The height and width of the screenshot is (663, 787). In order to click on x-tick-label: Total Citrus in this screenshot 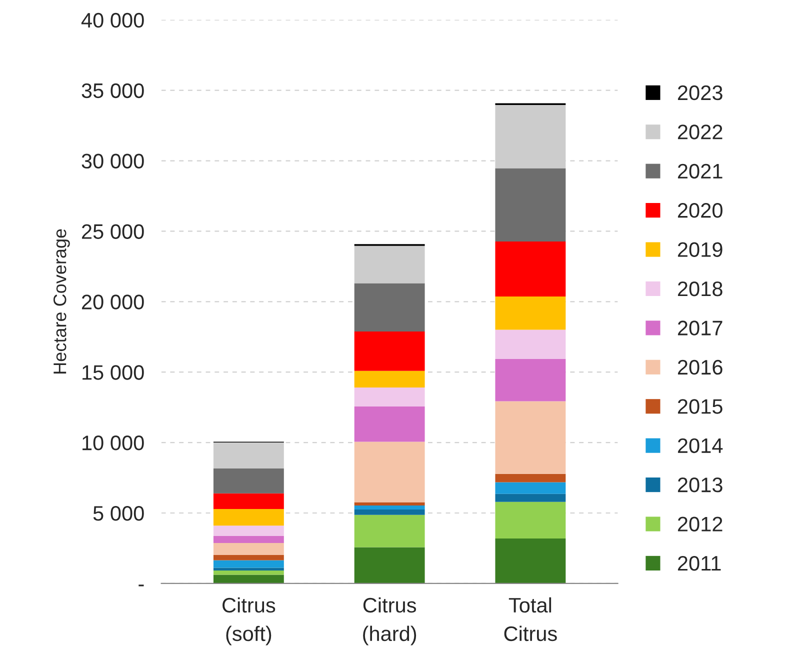, I will do `click(530, 619)`.